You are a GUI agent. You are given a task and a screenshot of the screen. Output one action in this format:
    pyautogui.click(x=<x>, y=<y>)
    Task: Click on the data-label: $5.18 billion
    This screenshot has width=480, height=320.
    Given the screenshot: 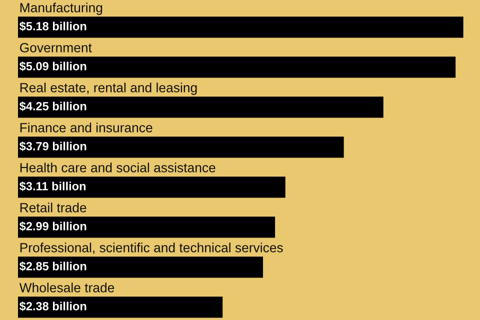 What is the action you would take?
    pyautogui.click(x=52, y=26)
    